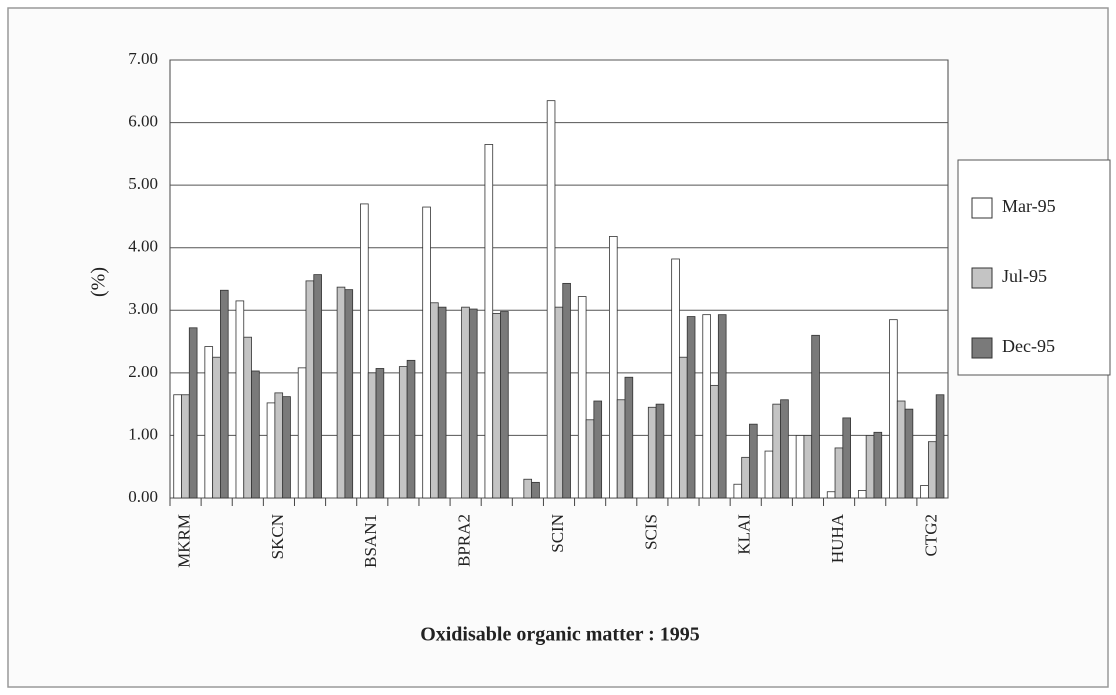 This screenshot has width=1116, height=695. I want to click on legend-label: Jul-95, so click(1024, 276).